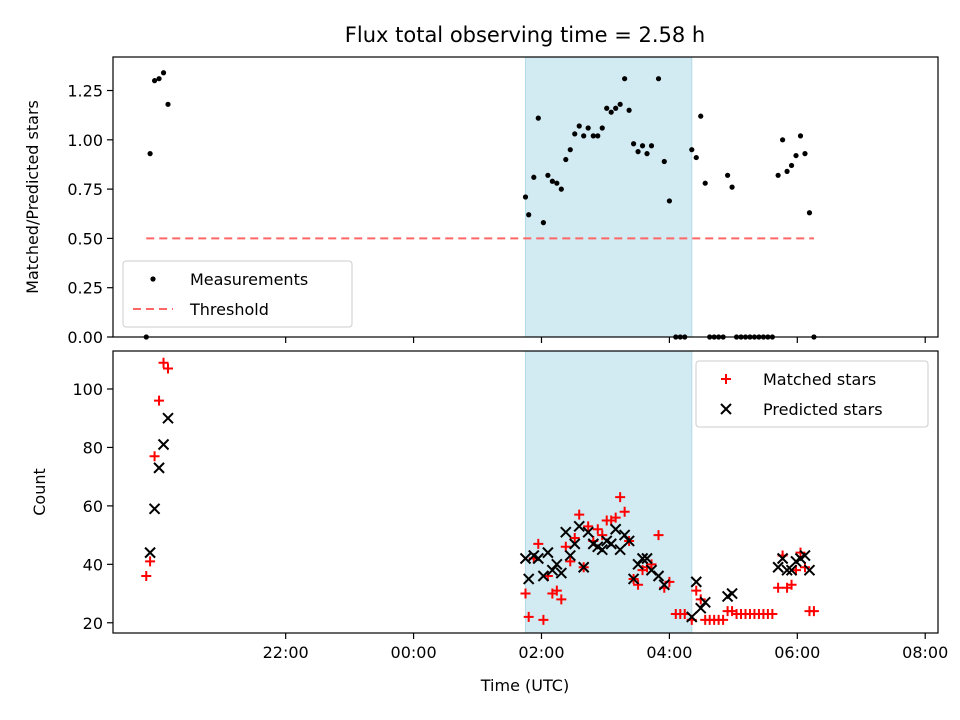  I want to click on legend: Measurements Threshold, so click(237, 294).